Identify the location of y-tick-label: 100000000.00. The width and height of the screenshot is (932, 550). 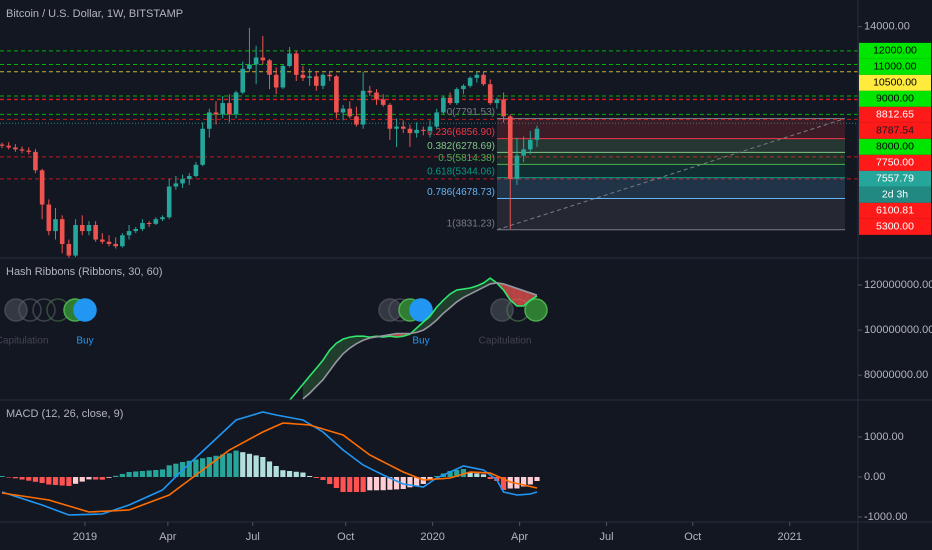
(898, 330).